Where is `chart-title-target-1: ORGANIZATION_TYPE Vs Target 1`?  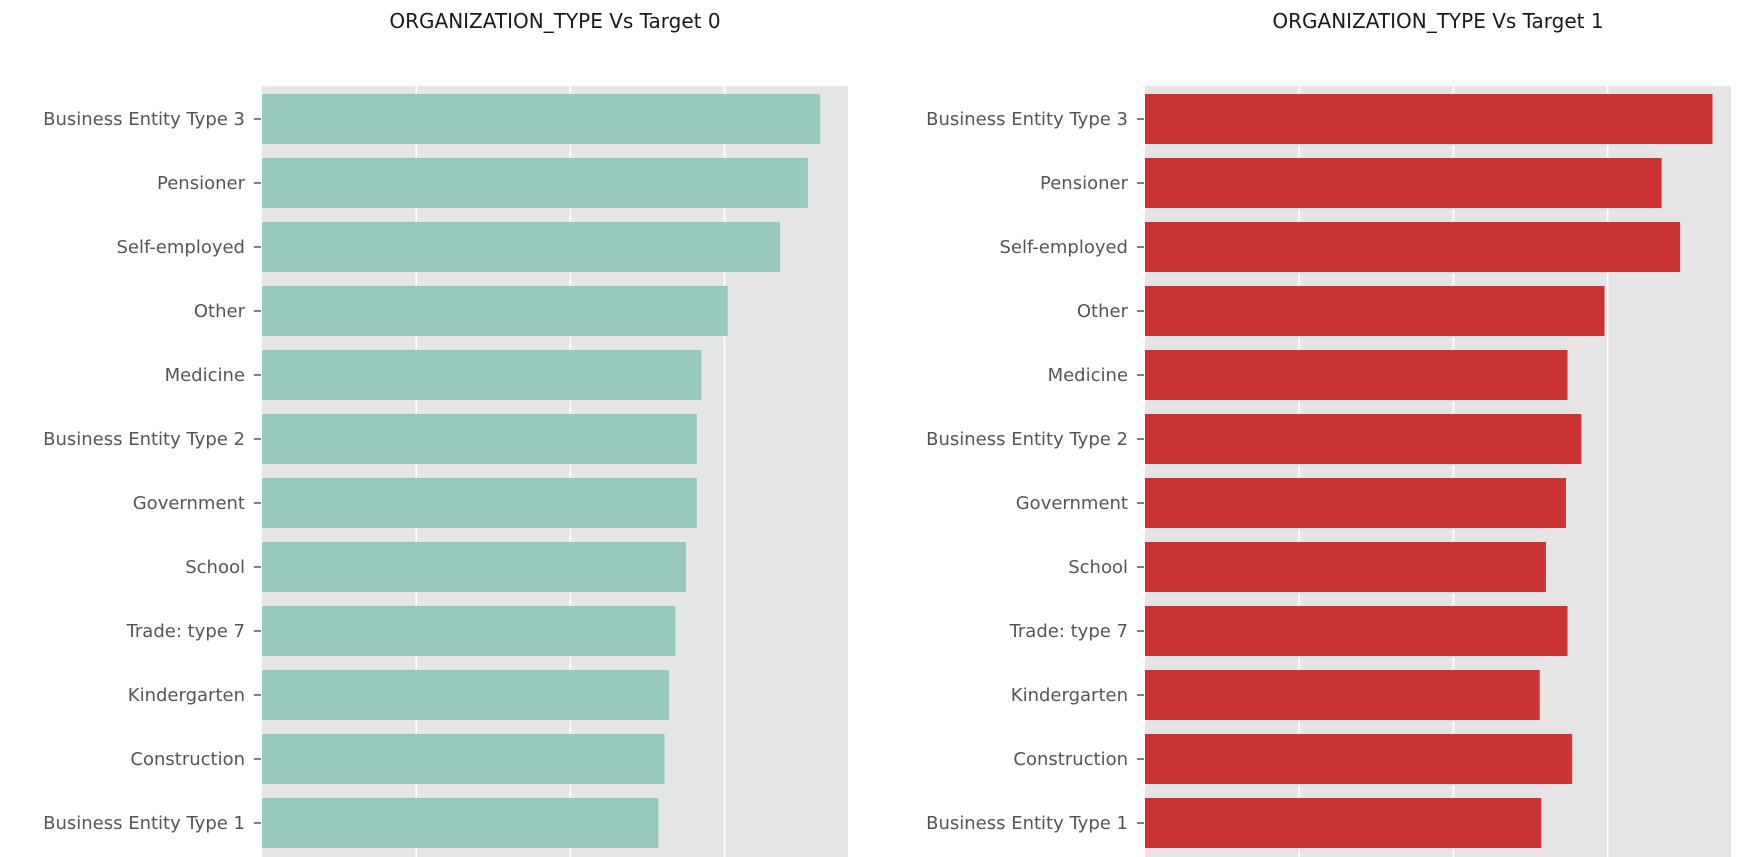
chart-title-target-1: ORGANIZATION_TYPE Vs Target 1 is located at coordinates (1437, 21).